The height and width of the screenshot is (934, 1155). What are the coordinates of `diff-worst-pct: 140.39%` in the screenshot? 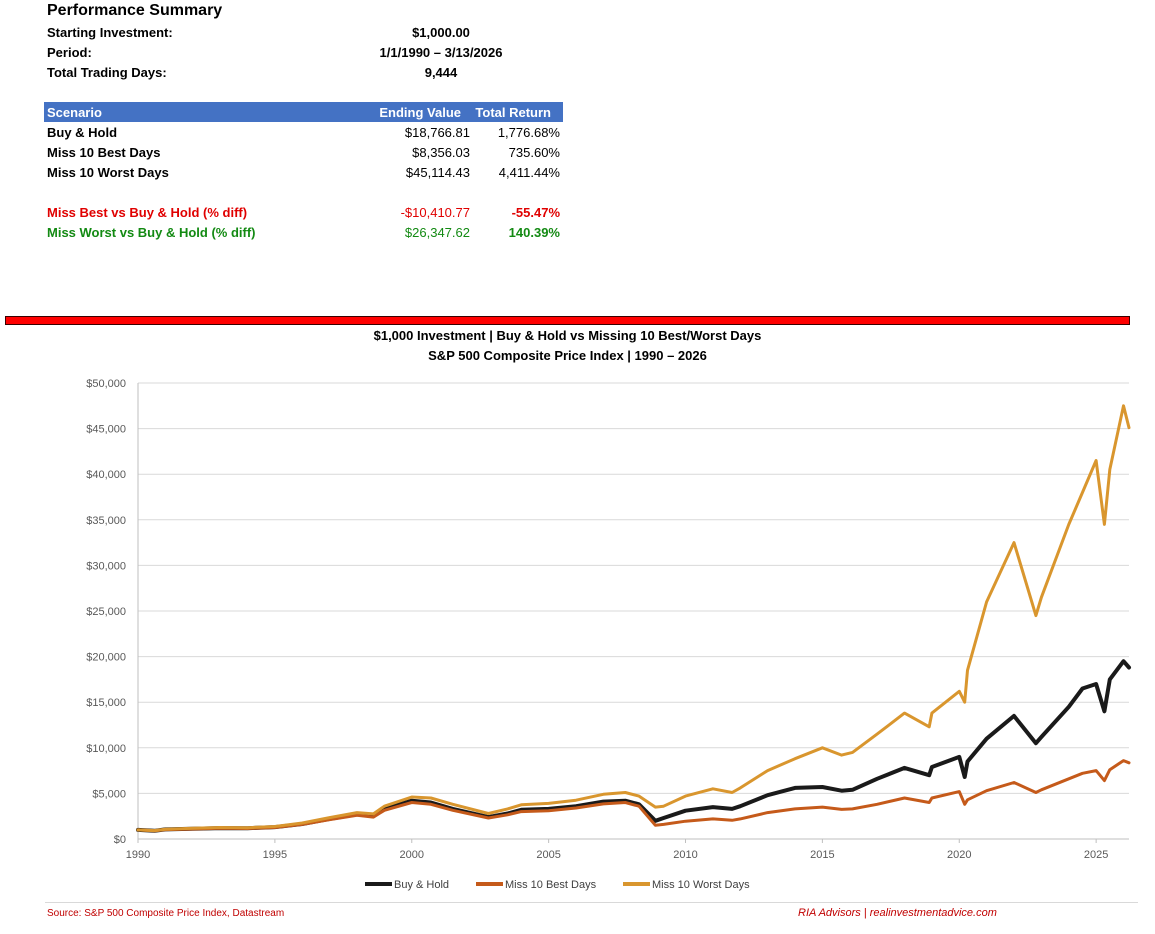 It's located at (534, 232).